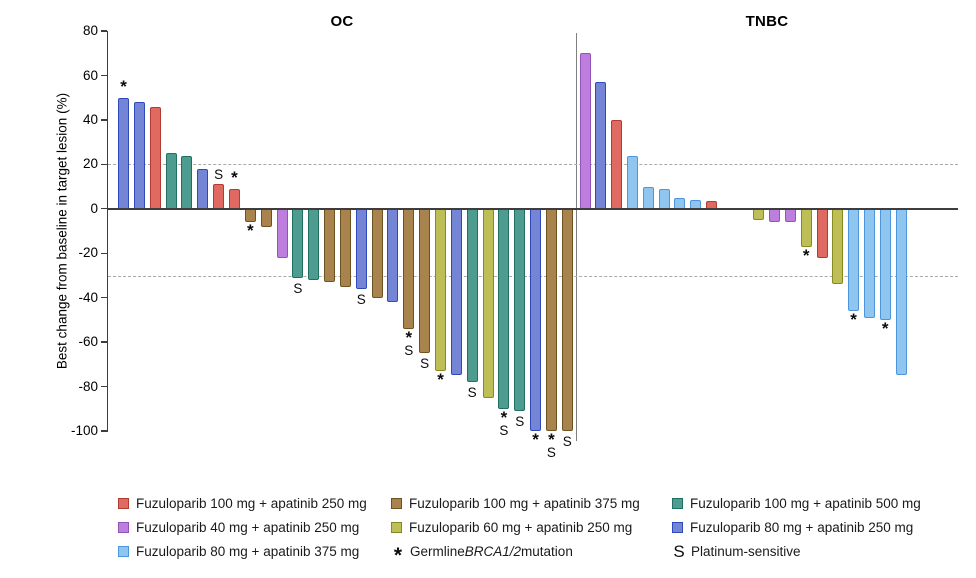 Image resolution: width=976 pixels, height=578 pixels. What do you see at coordinates (532, 209) in the screenshot?
I see `zero-baseline` at bounding box center [532, 209].